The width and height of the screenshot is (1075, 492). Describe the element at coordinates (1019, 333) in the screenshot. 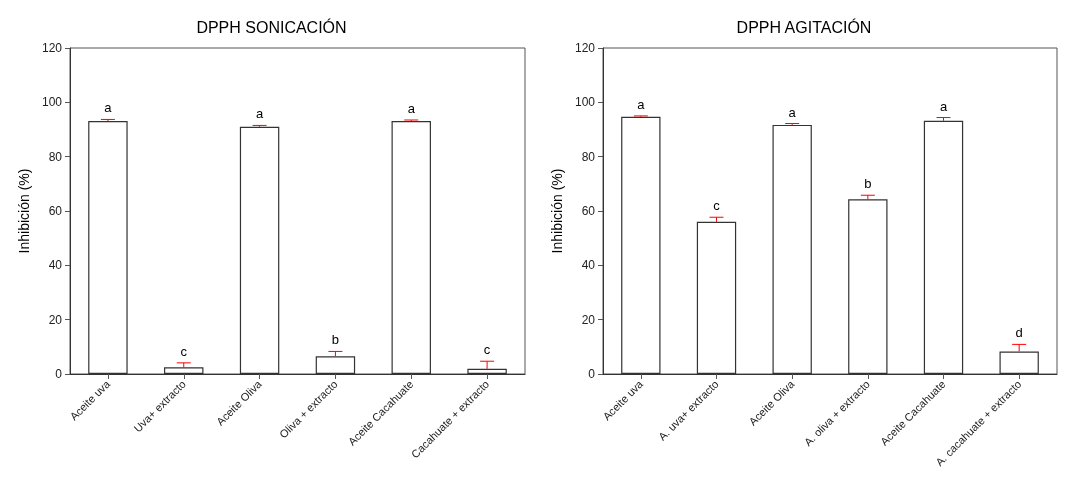

I see `annotation: d` at that location.